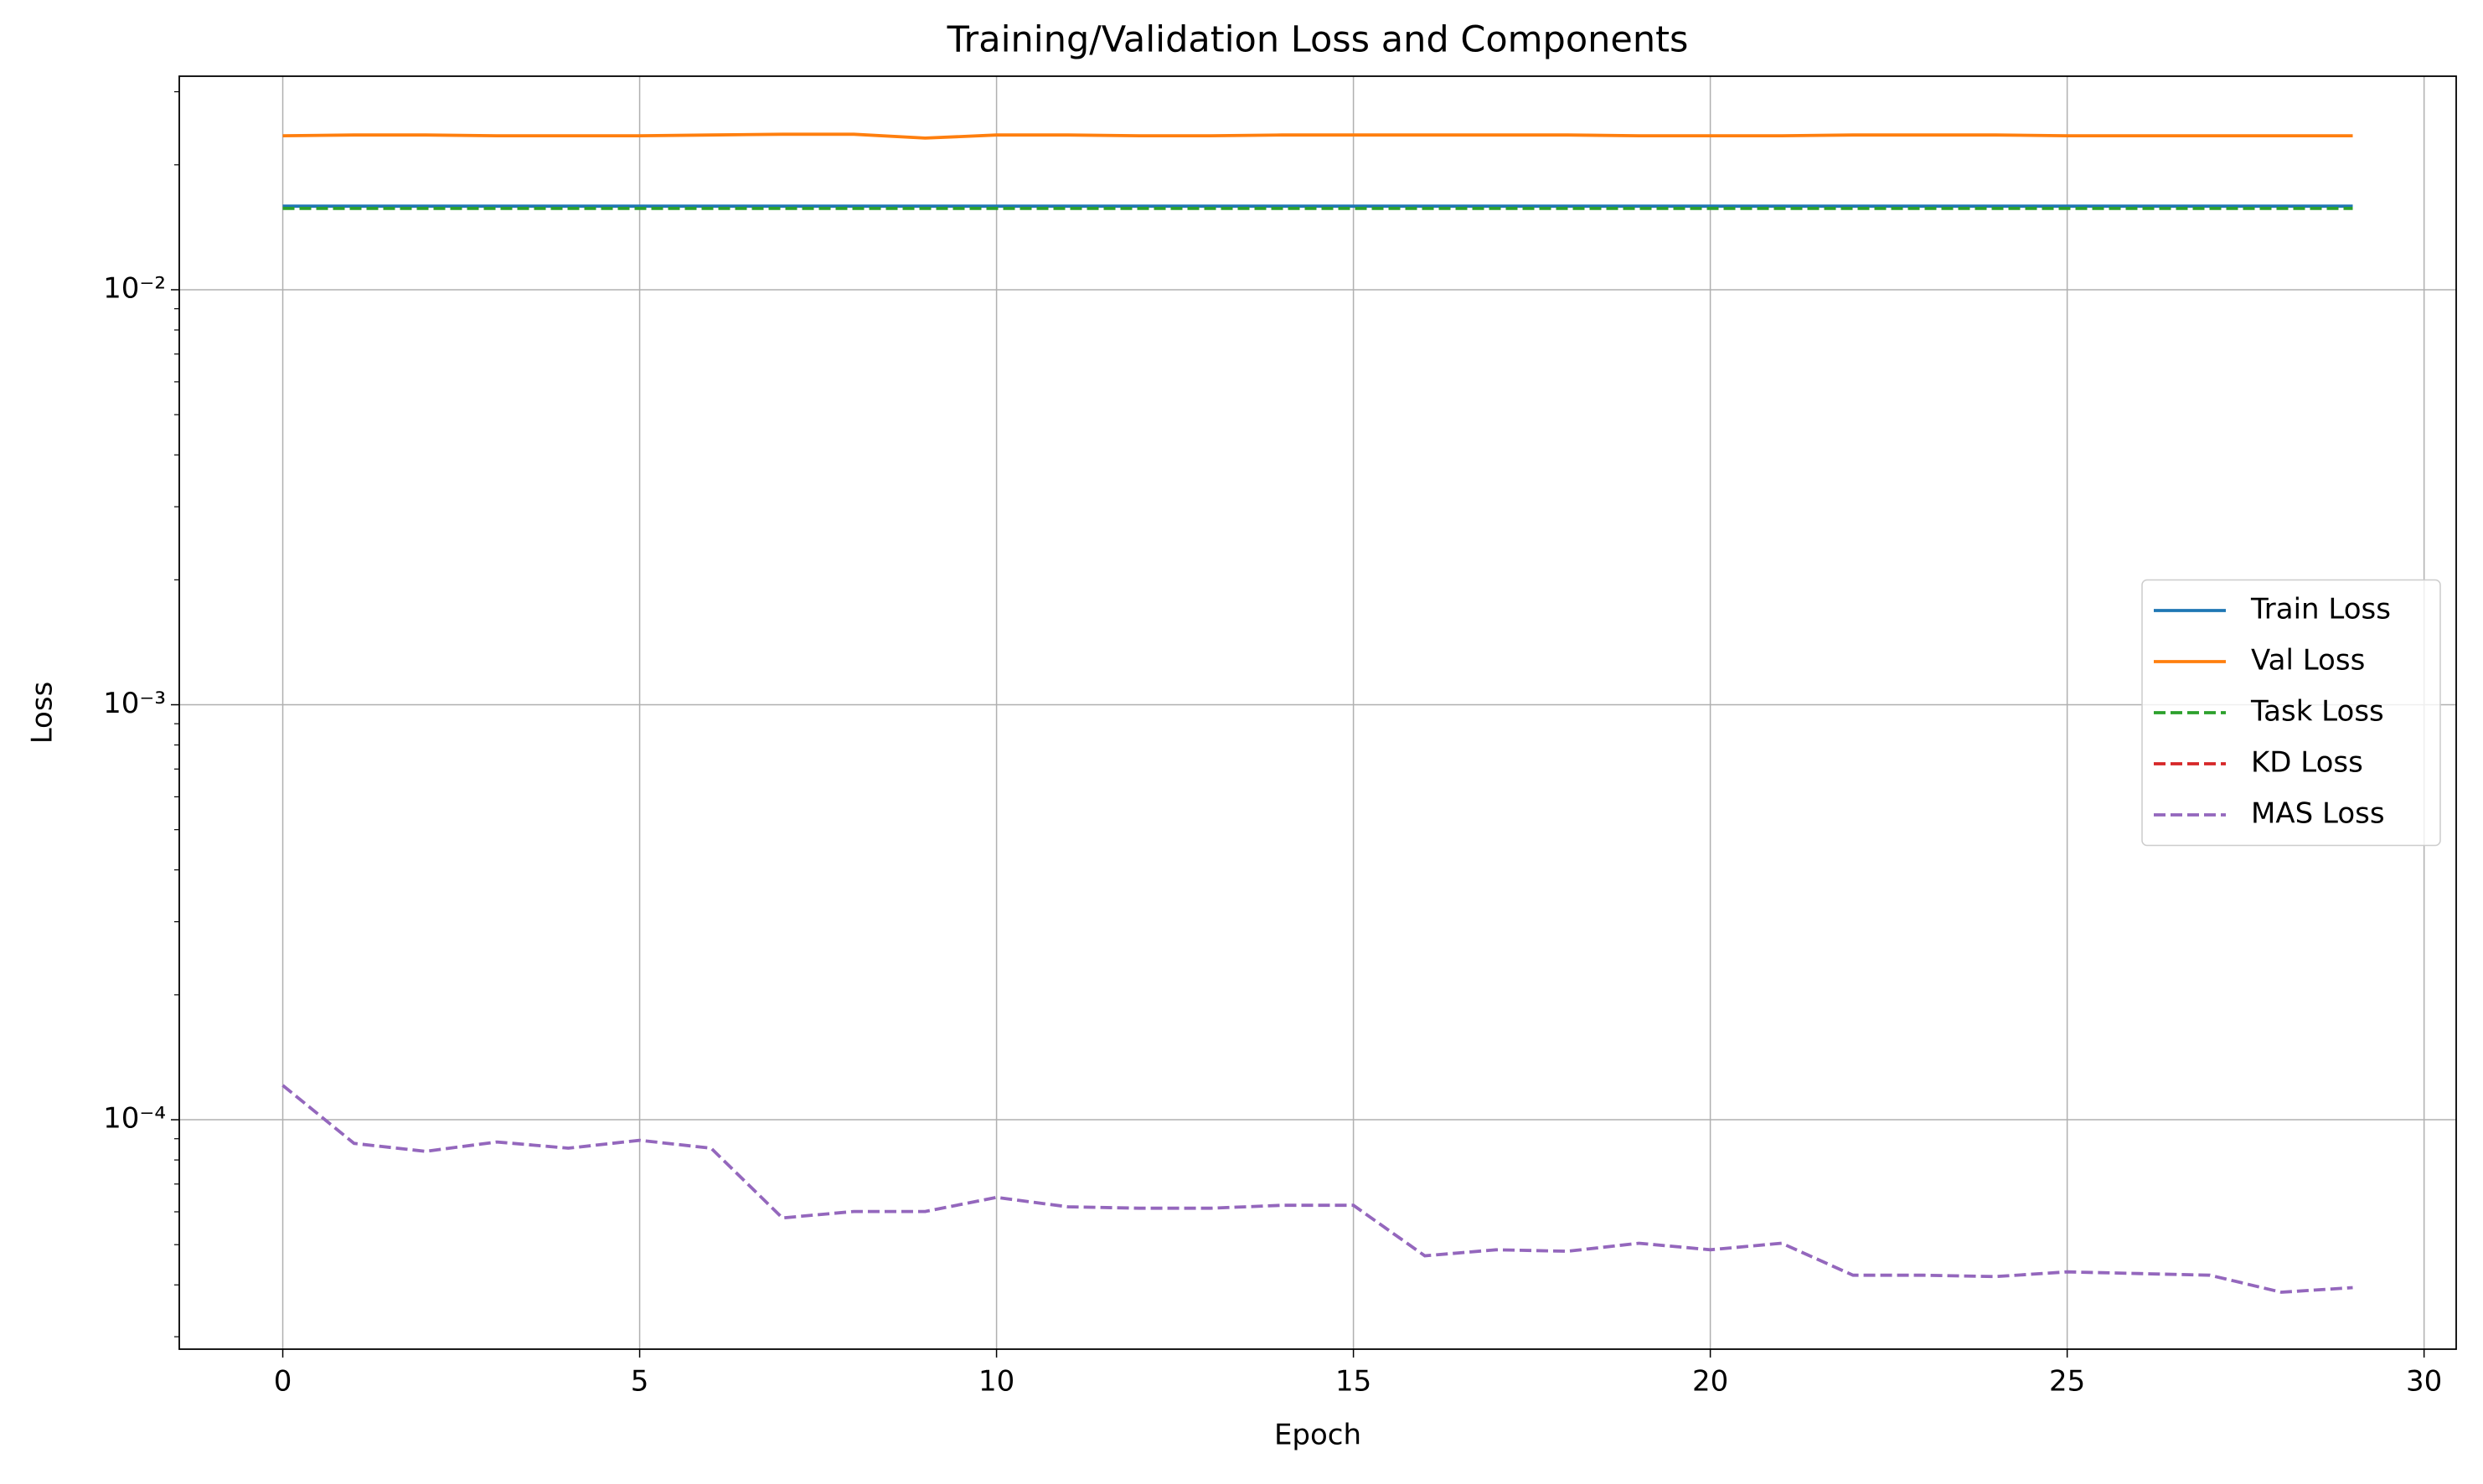 The image size is (2483, 1484). Describe the element at coordinates (134, 1119) in the screenshot. I see `y-tick-label: 10⁻⁴` at that location.